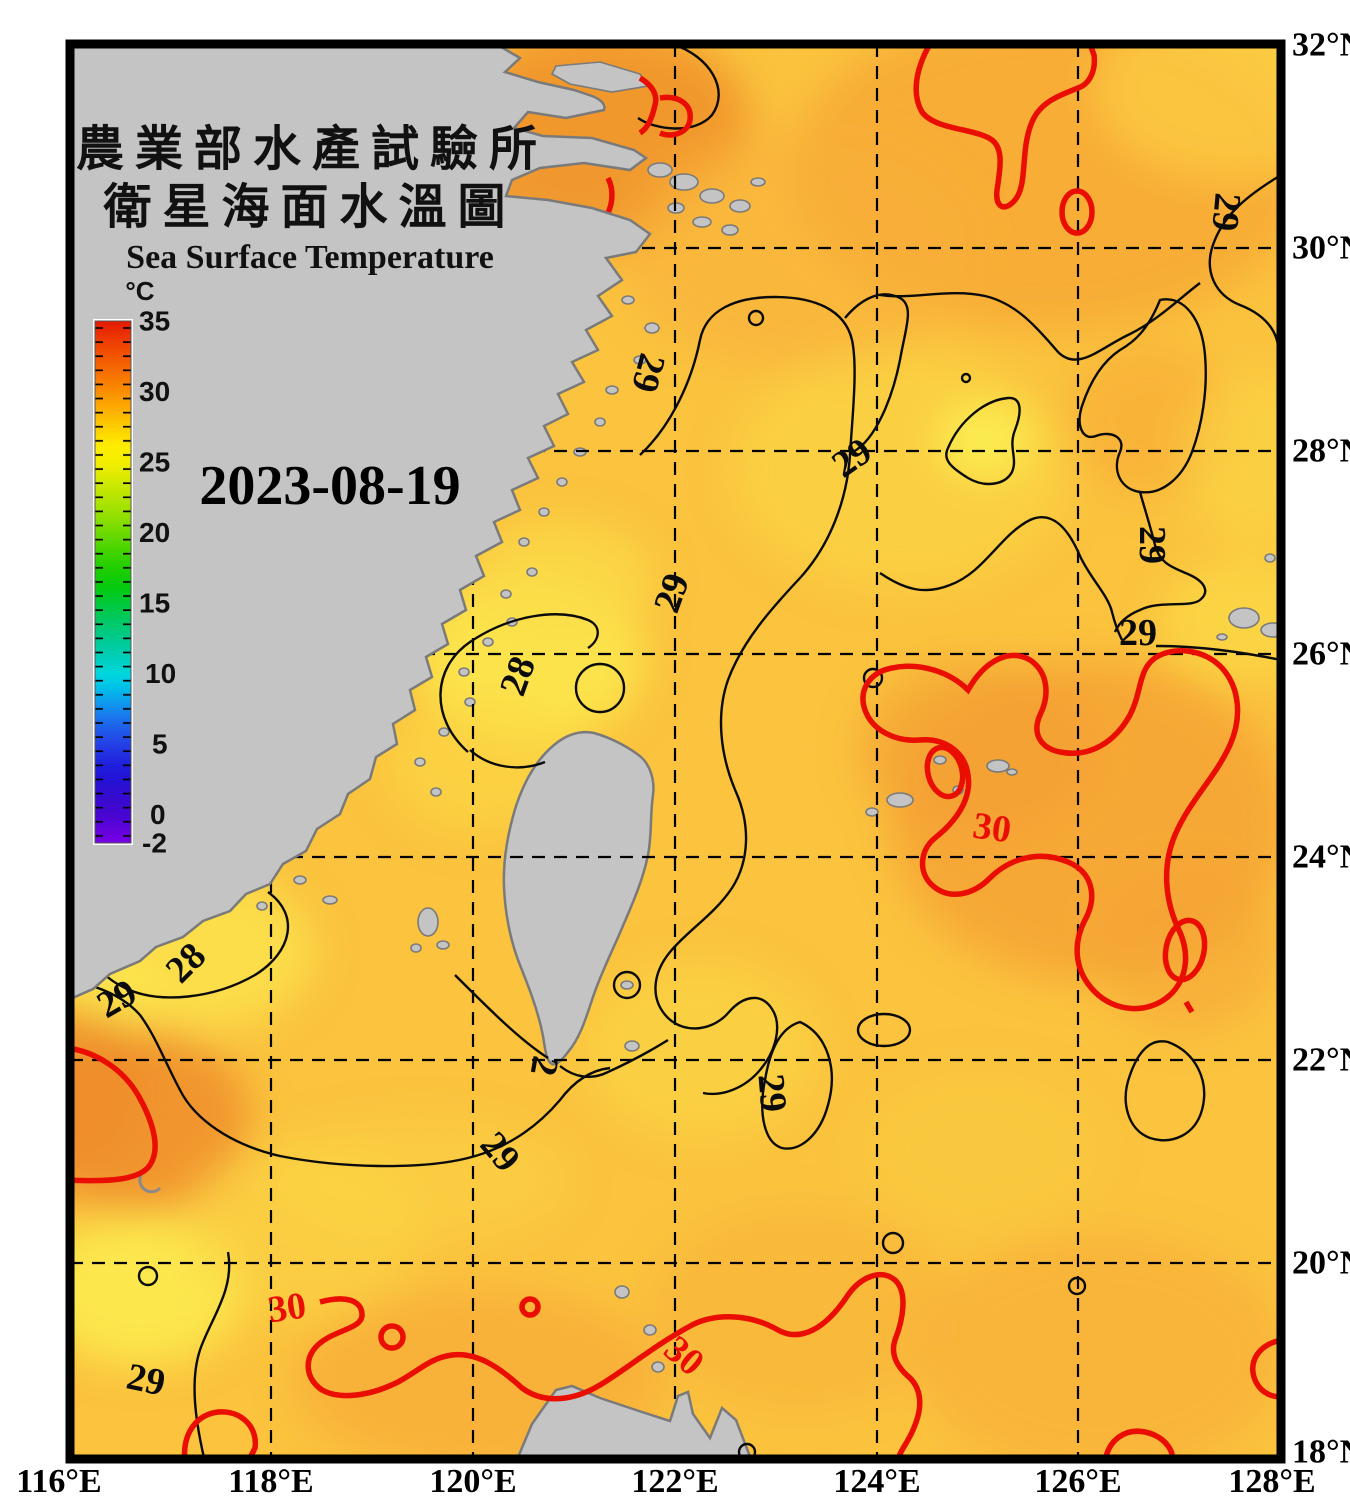 This screenshot has height=1500, width=1350. Describe the element at coordinates (158, 814) in the screenshot. I see `colorbar-tick-label: 0` at that location.